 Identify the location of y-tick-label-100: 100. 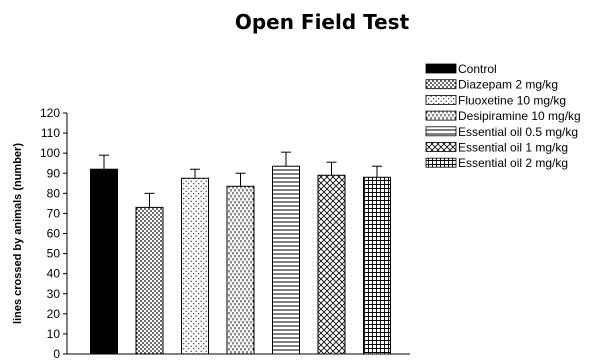
(50, 153).